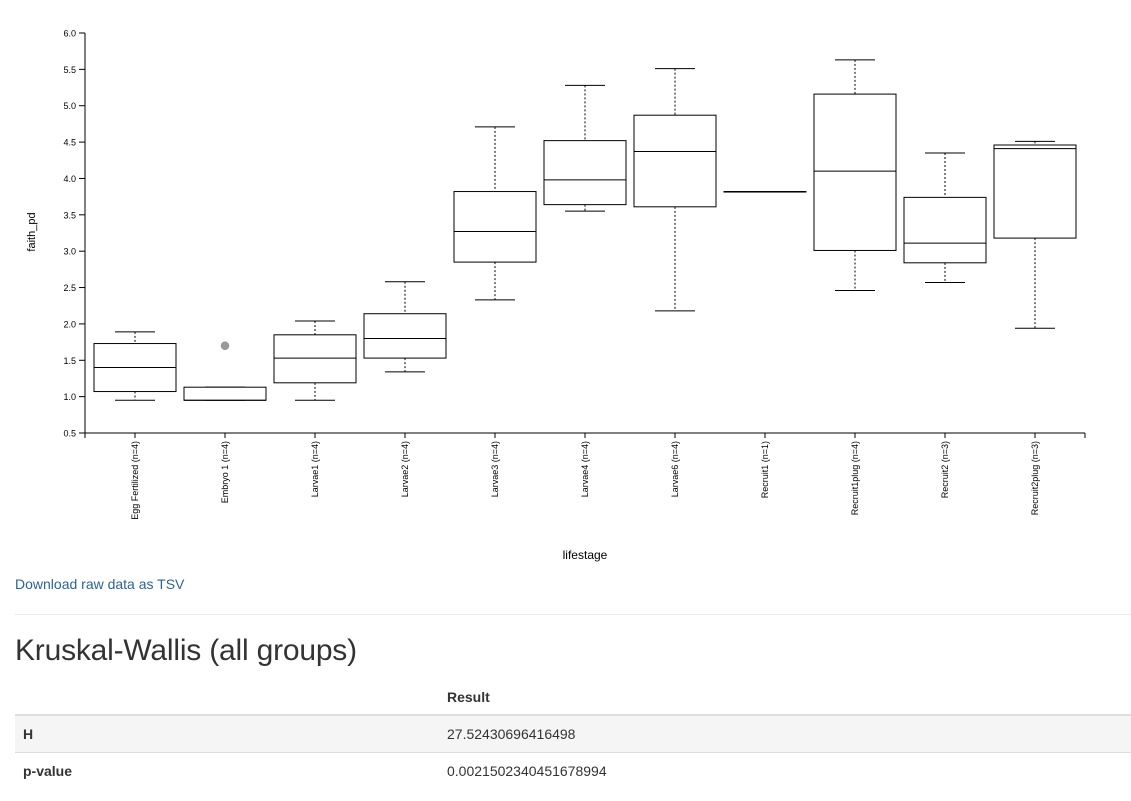 This screenshot has width=1131, height=801. I want to click on y-tick-label: 2.5, so click(69, 288).